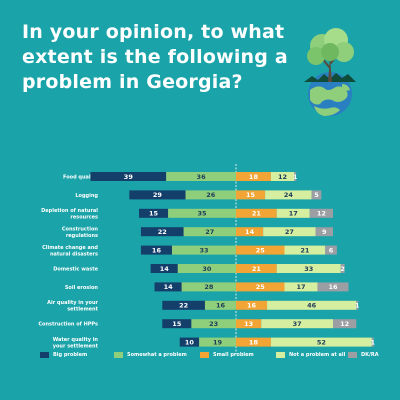 The image size is (400, 400). What do you see at coordinates (86, 196) in the screenshot?
I see `category-label: Logging` at bounding box center [86, 196].